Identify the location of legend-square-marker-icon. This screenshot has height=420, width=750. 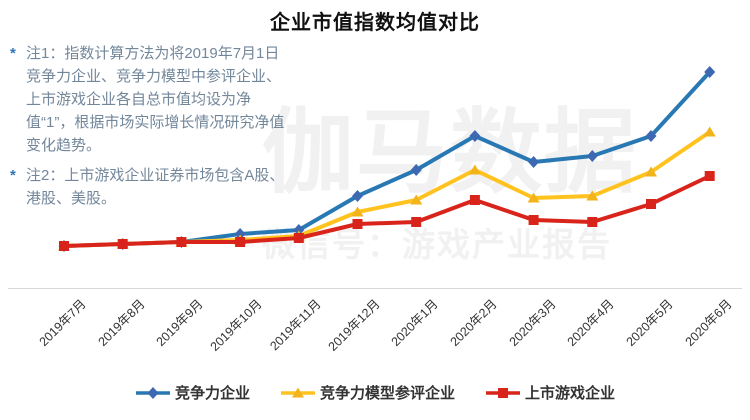
(503, 392).